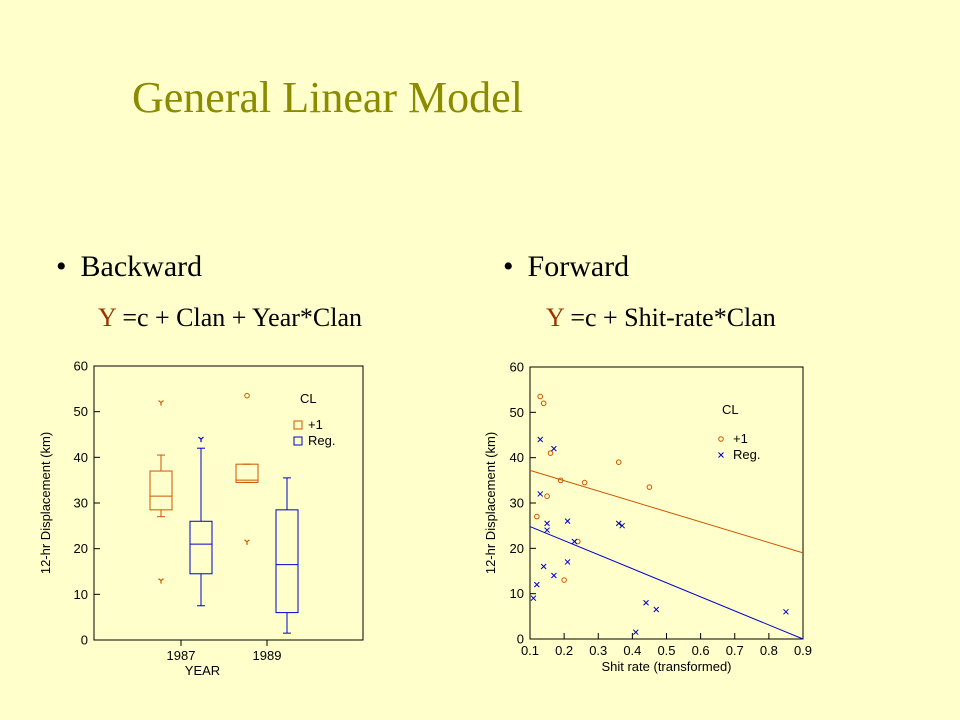  I want to click on x-tick-label: 1987, so click(181, 655).